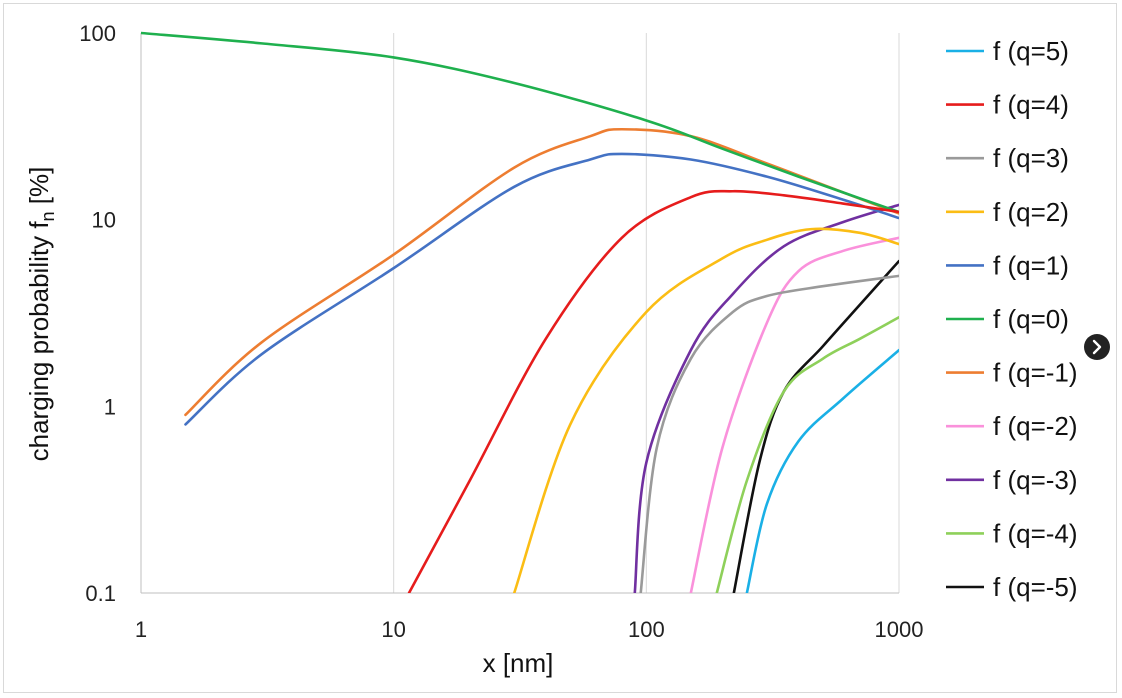  I want to click on legend-item: f (q=-2), so click(1012, 426).